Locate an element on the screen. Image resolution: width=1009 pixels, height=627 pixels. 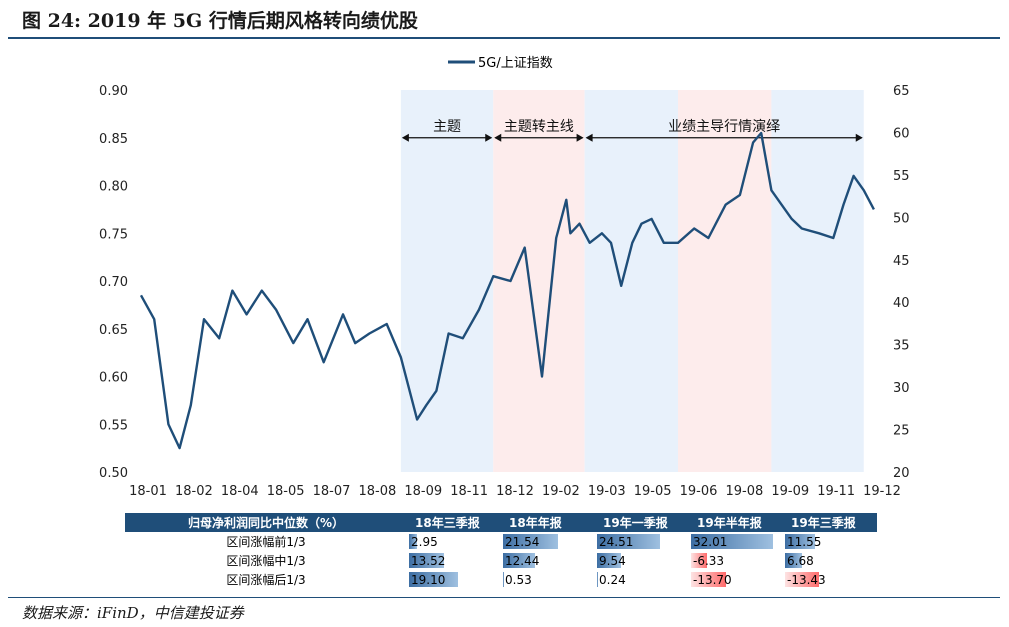
value-cell: 24.51 is located at coordinates (642, 541).